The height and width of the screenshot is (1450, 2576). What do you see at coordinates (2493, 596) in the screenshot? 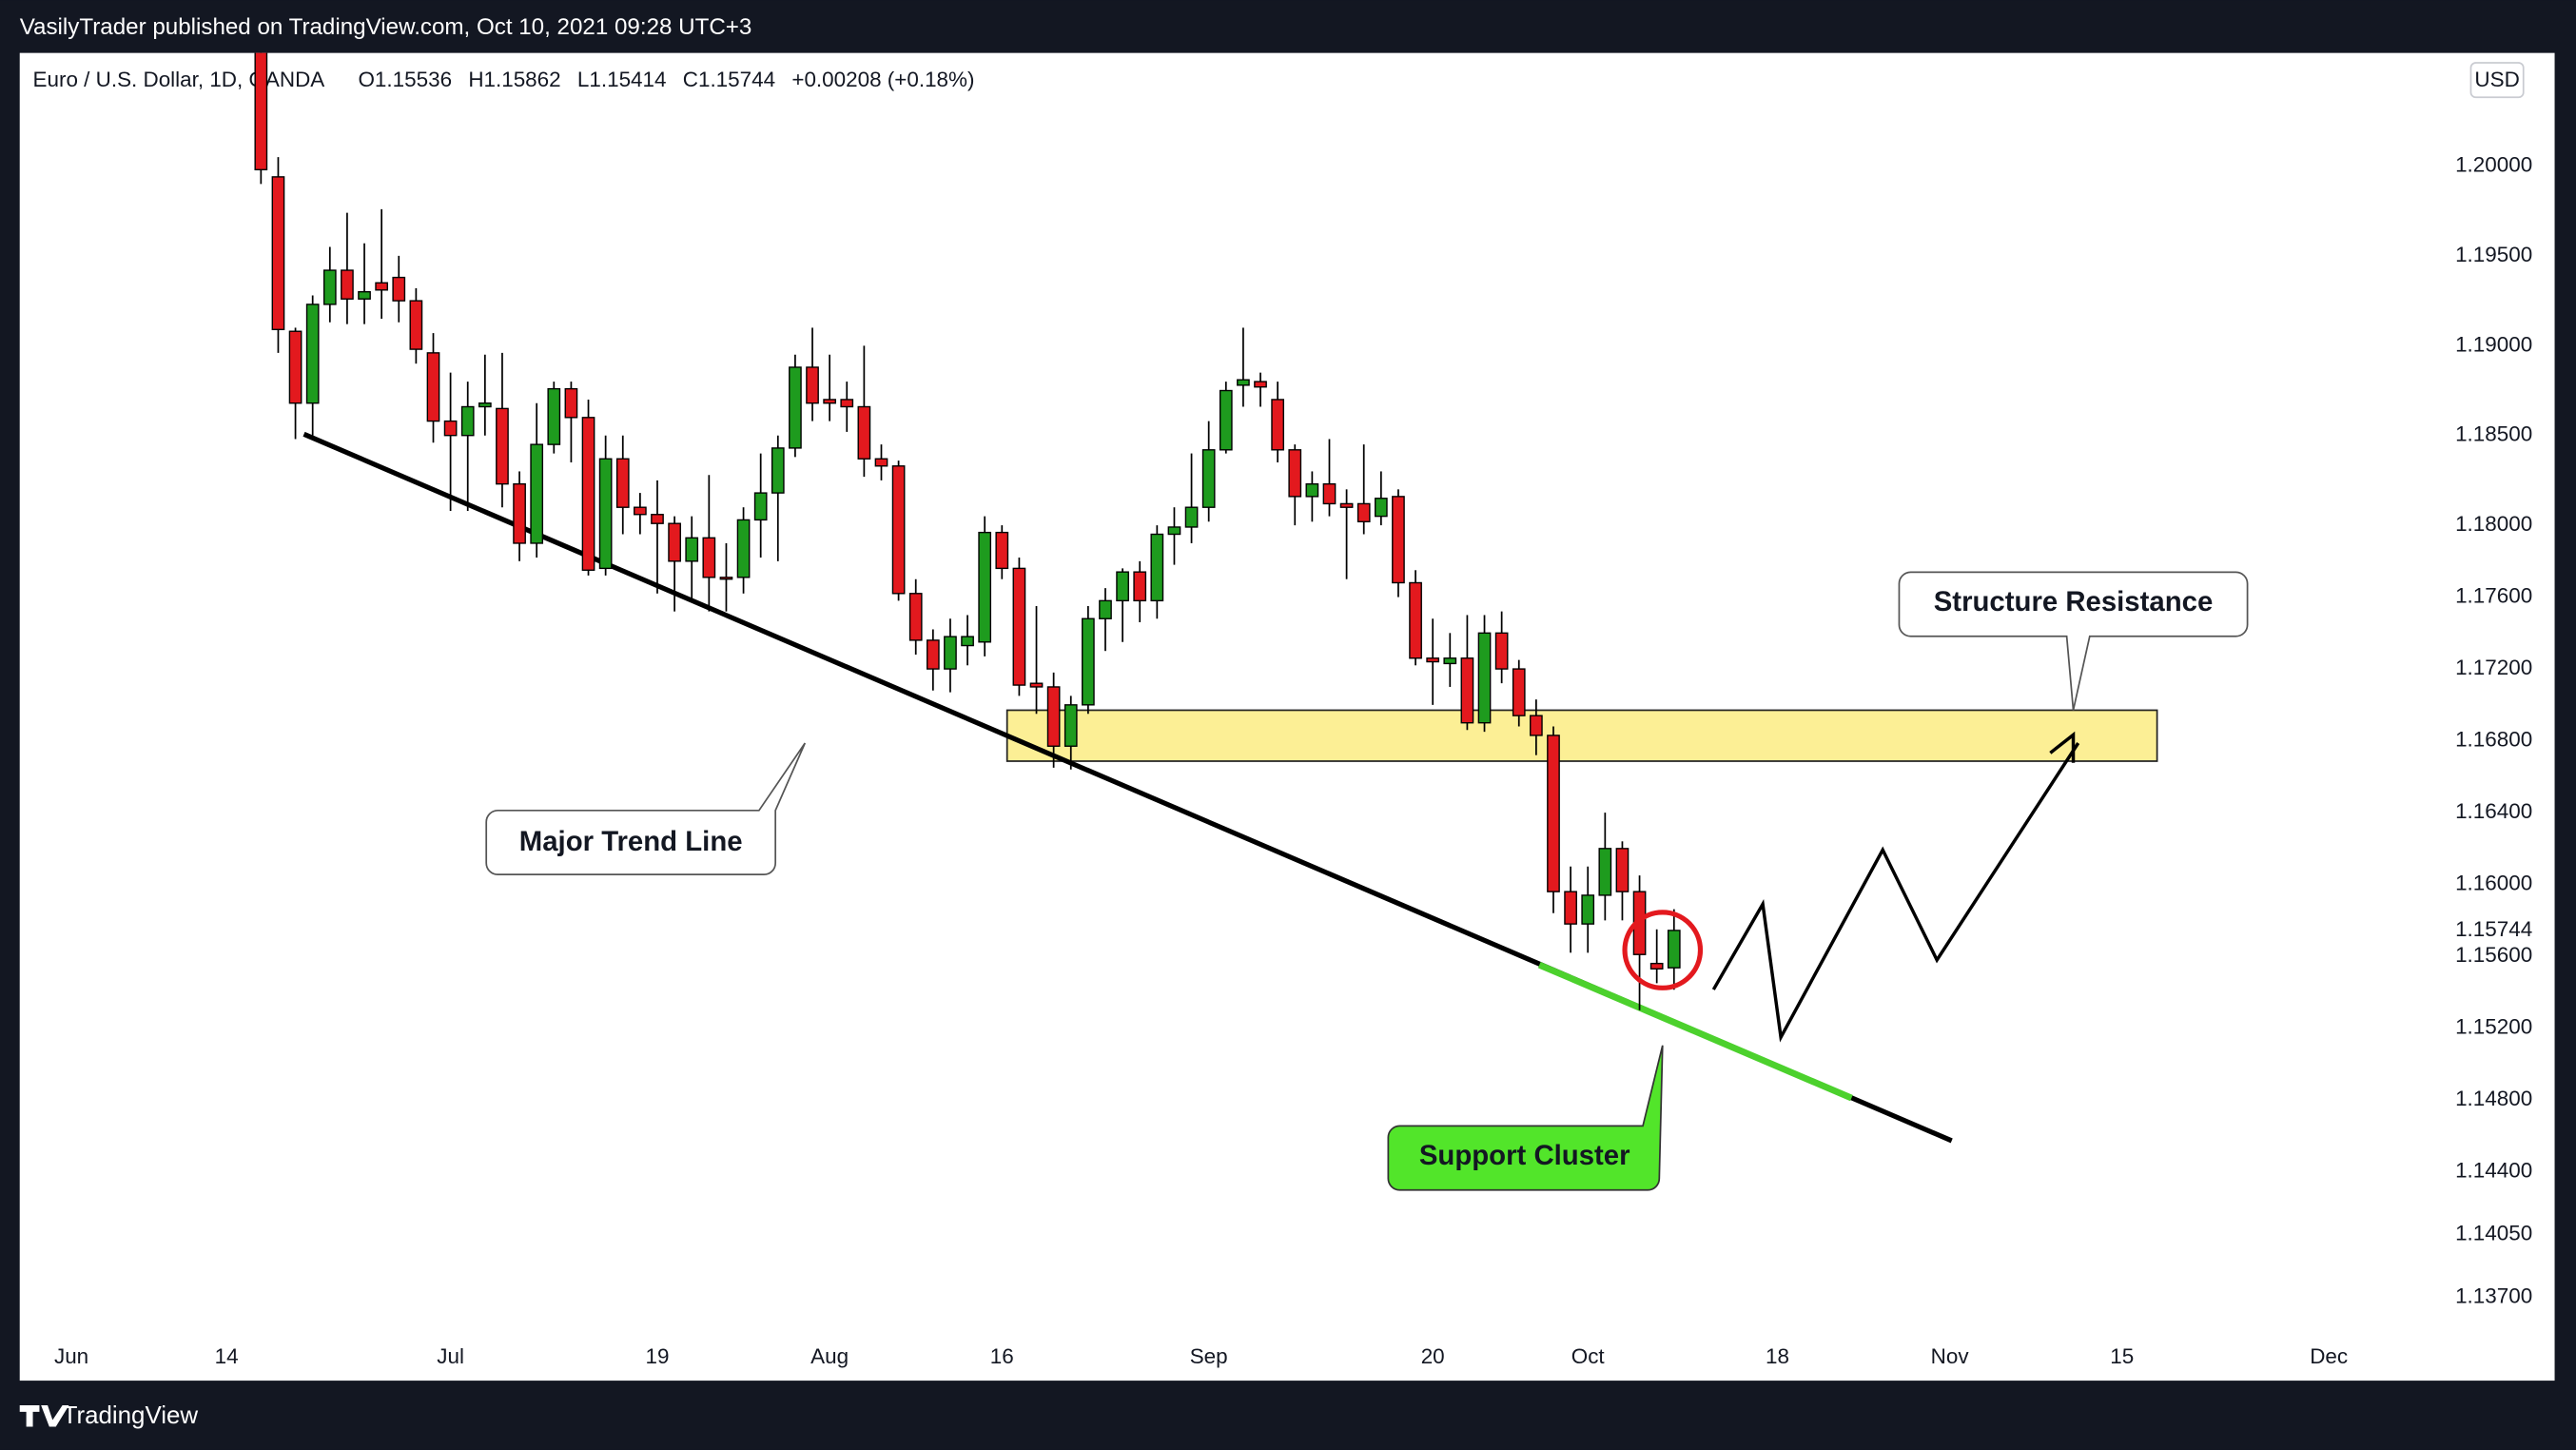
I see `y-tick-label: 1.17600` at bounding box center [2493, 596].